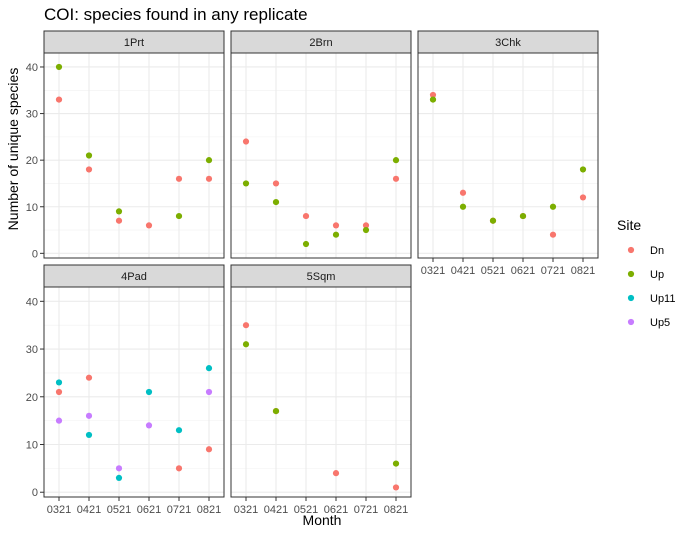 This screenshot has height=535, width=693. What do you see at coordinates (631, 274) in the screenshot?
I see `legend-key-Up` at bounding box center [631, 274].